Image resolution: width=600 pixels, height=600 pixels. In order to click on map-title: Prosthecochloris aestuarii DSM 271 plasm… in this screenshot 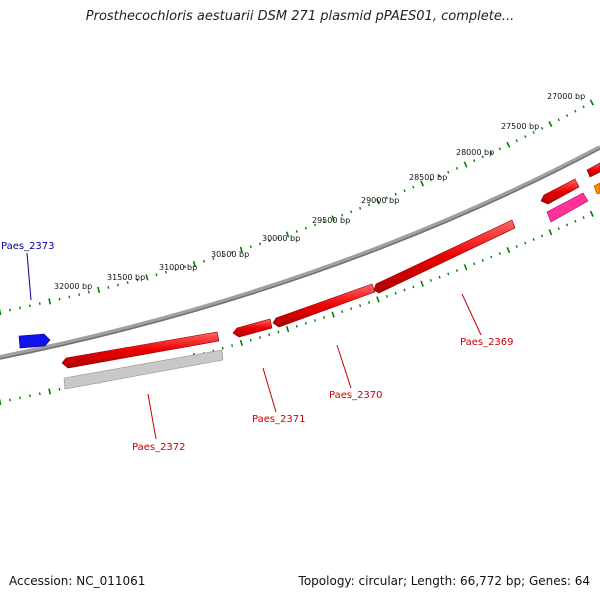, I will do `click(300, 16)`.